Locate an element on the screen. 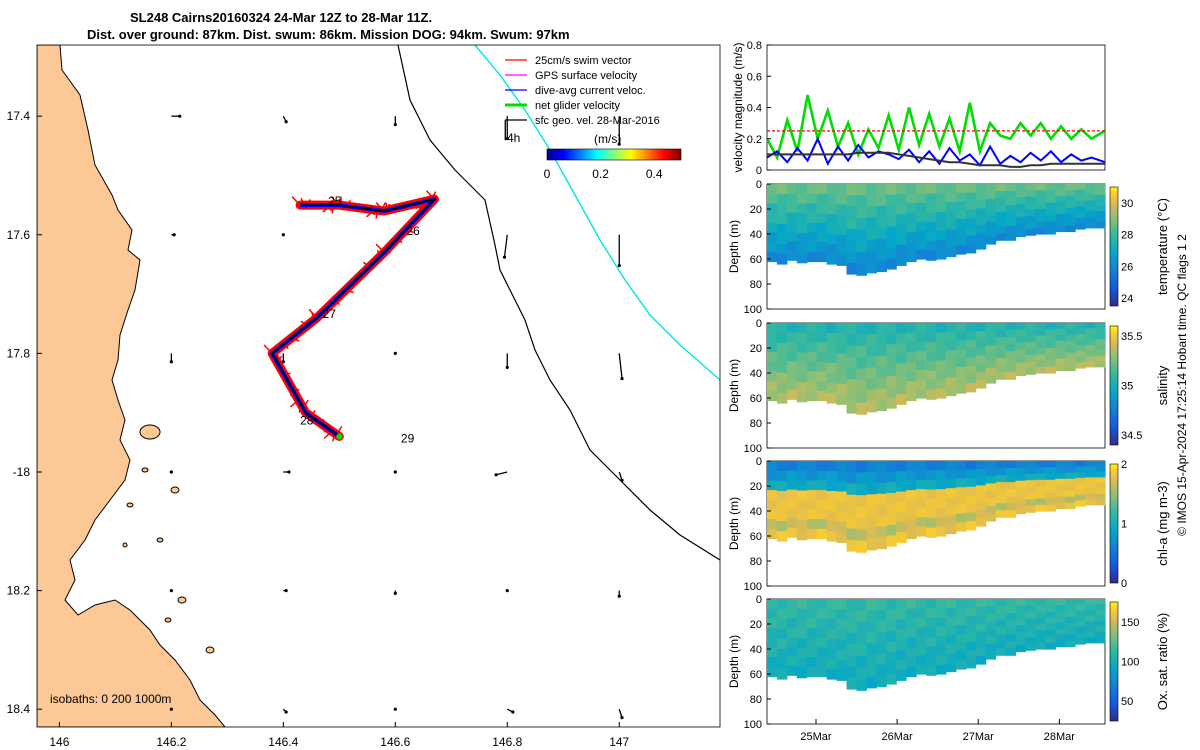 The image size is (1200, 750). velocity-y-tick-label: 0.4 is located at coordinates (754, 109).